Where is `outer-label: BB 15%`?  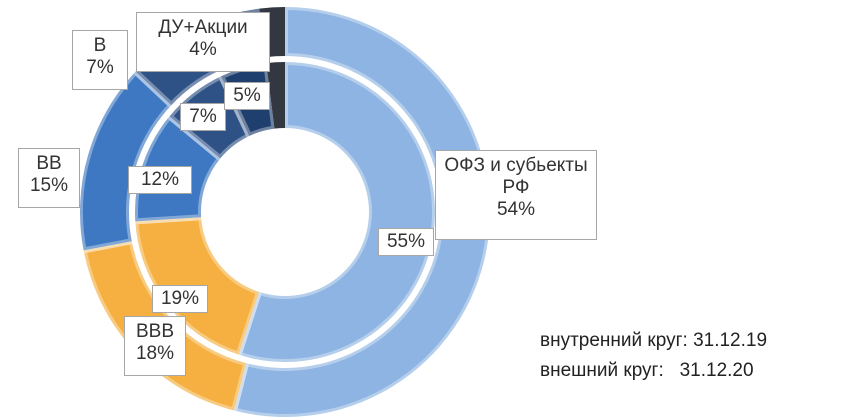 outer-label: BB 15% is located at coordinates (49, 178).